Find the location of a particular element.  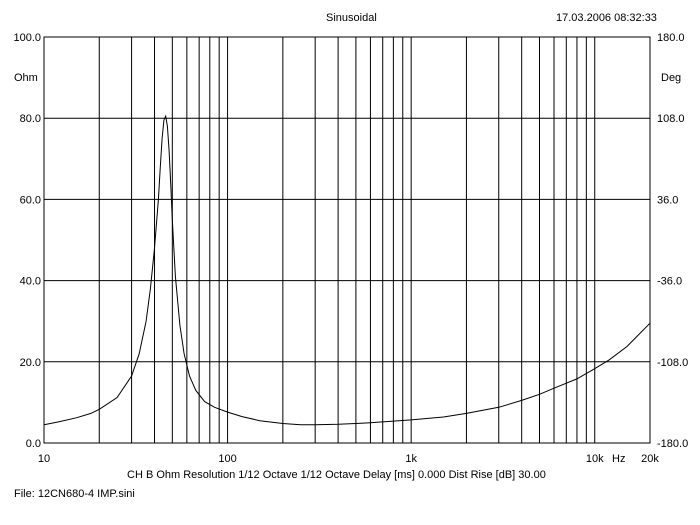

y-right-tick-label: 180.0 is located at coordinates (671, 38).